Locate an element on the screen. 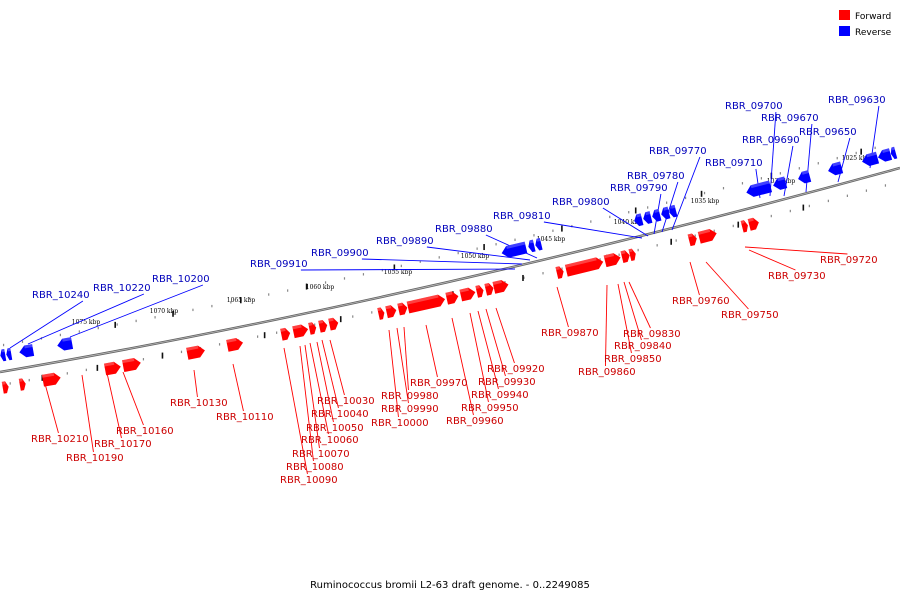 The image size is (900, 600). forward-gene-label: RBR_09830 is located at coordinates (652, 334).